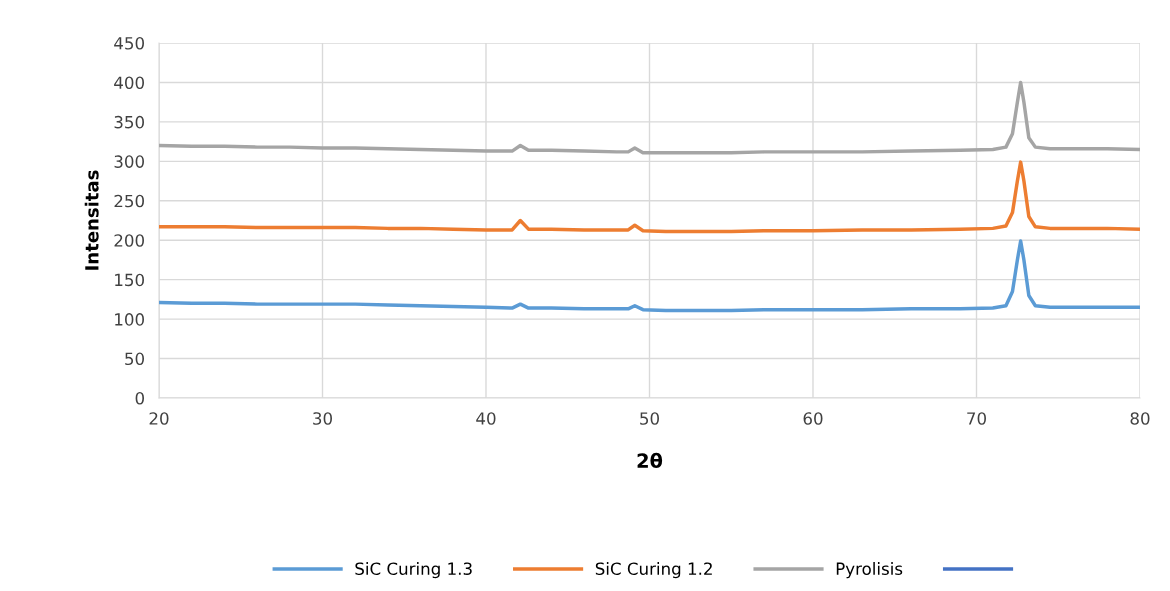 This screenshot has width=1170, height=591. What do you see at coordinates (813, 418) in the screenshot?
I see `x-tick-label: 60` at bounding box center [813, 418].